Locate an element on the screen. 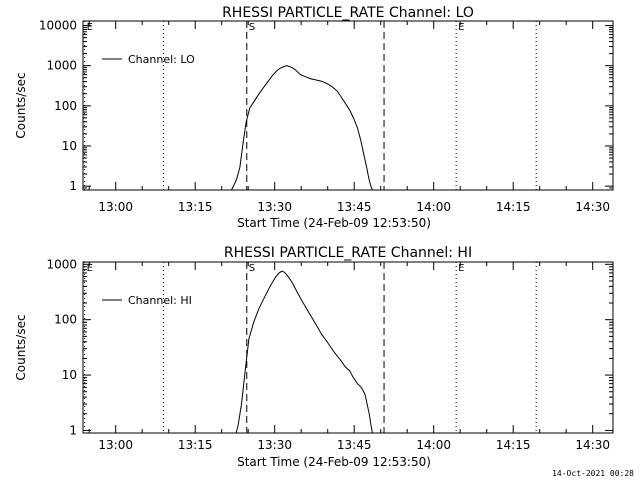 The image size is (640, 480). chart-title: RHESSI PARTICLE_RATE Channel: LO is located at coordinates (348, 13).